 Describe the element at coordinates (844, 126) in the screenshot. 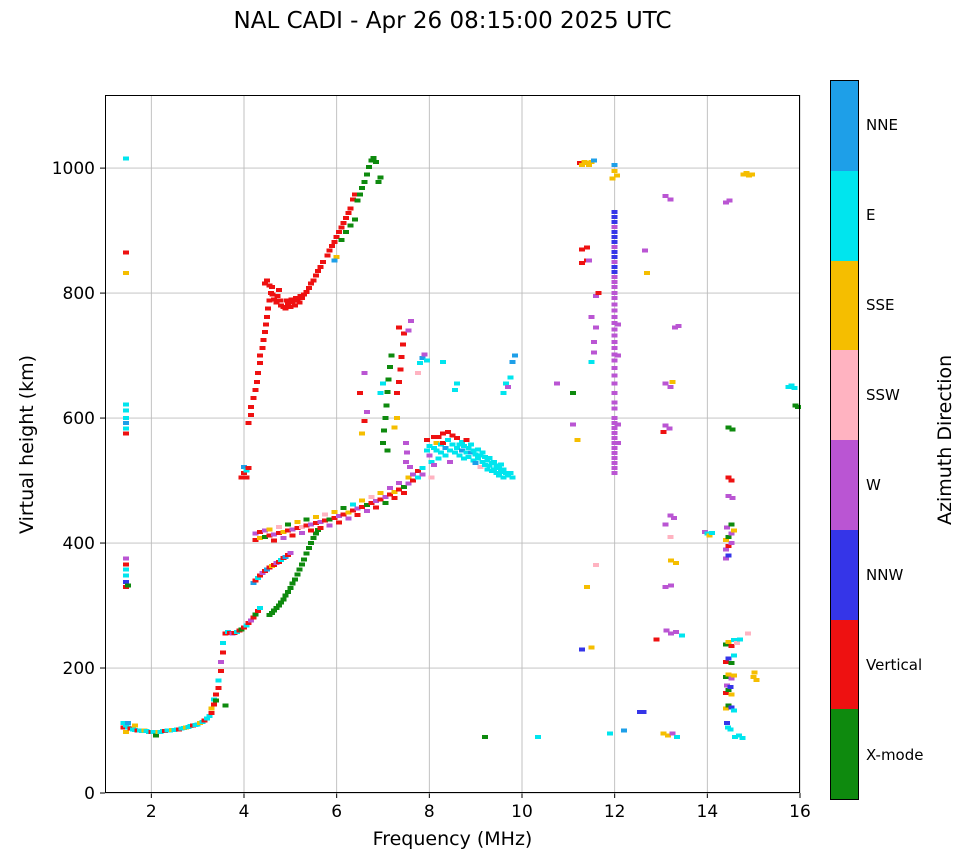

I see `colorbar-segment-nne` at that location.